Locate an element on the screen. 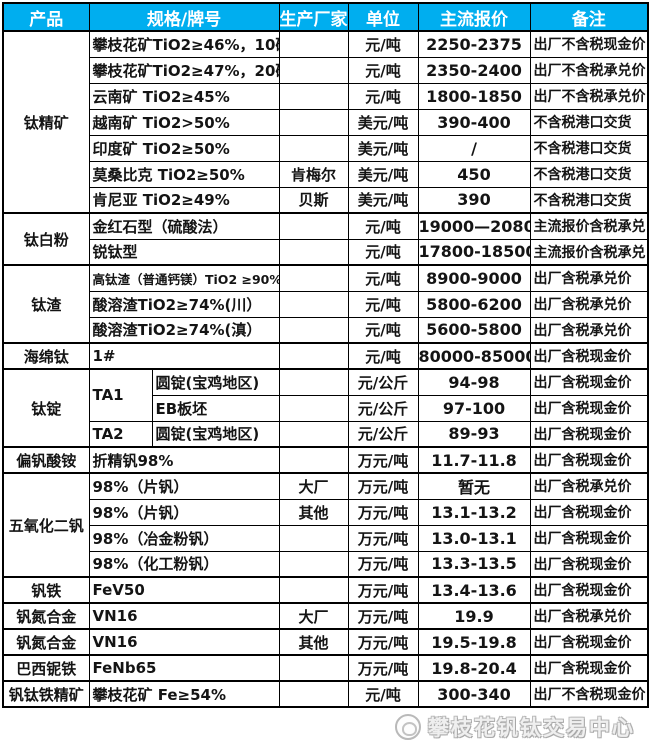 The height and width of the screenshot is (743, 655). spec-cell: 莫桑比克 TiO2≥50% is located at coordinates (184, 174).